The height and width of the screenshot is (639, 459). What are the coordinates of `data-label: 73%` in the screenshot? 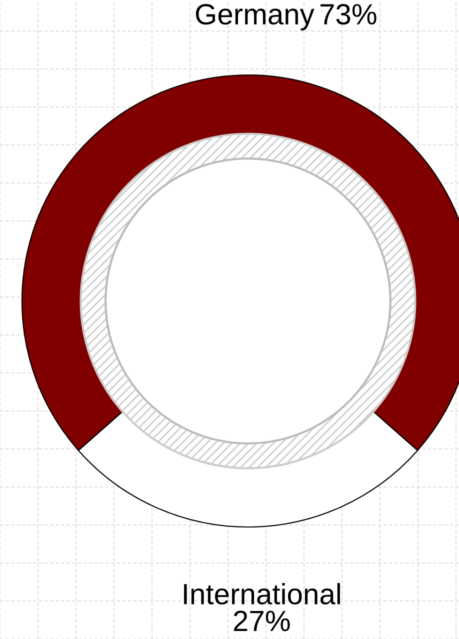 It's located at (348, 14).